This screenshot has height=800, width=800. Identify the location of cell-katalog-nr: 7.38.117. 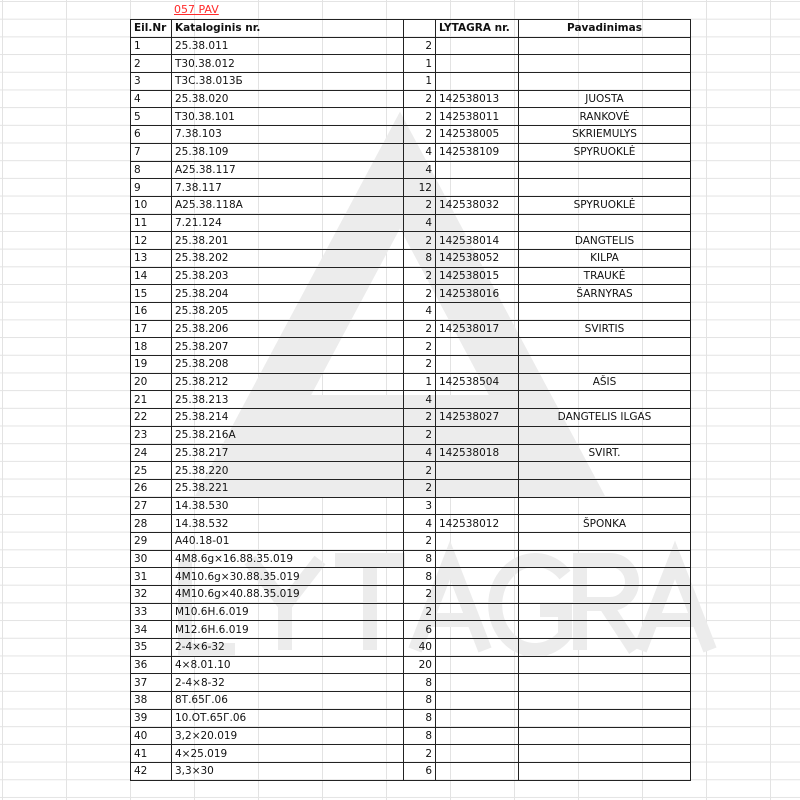
(287, 187).